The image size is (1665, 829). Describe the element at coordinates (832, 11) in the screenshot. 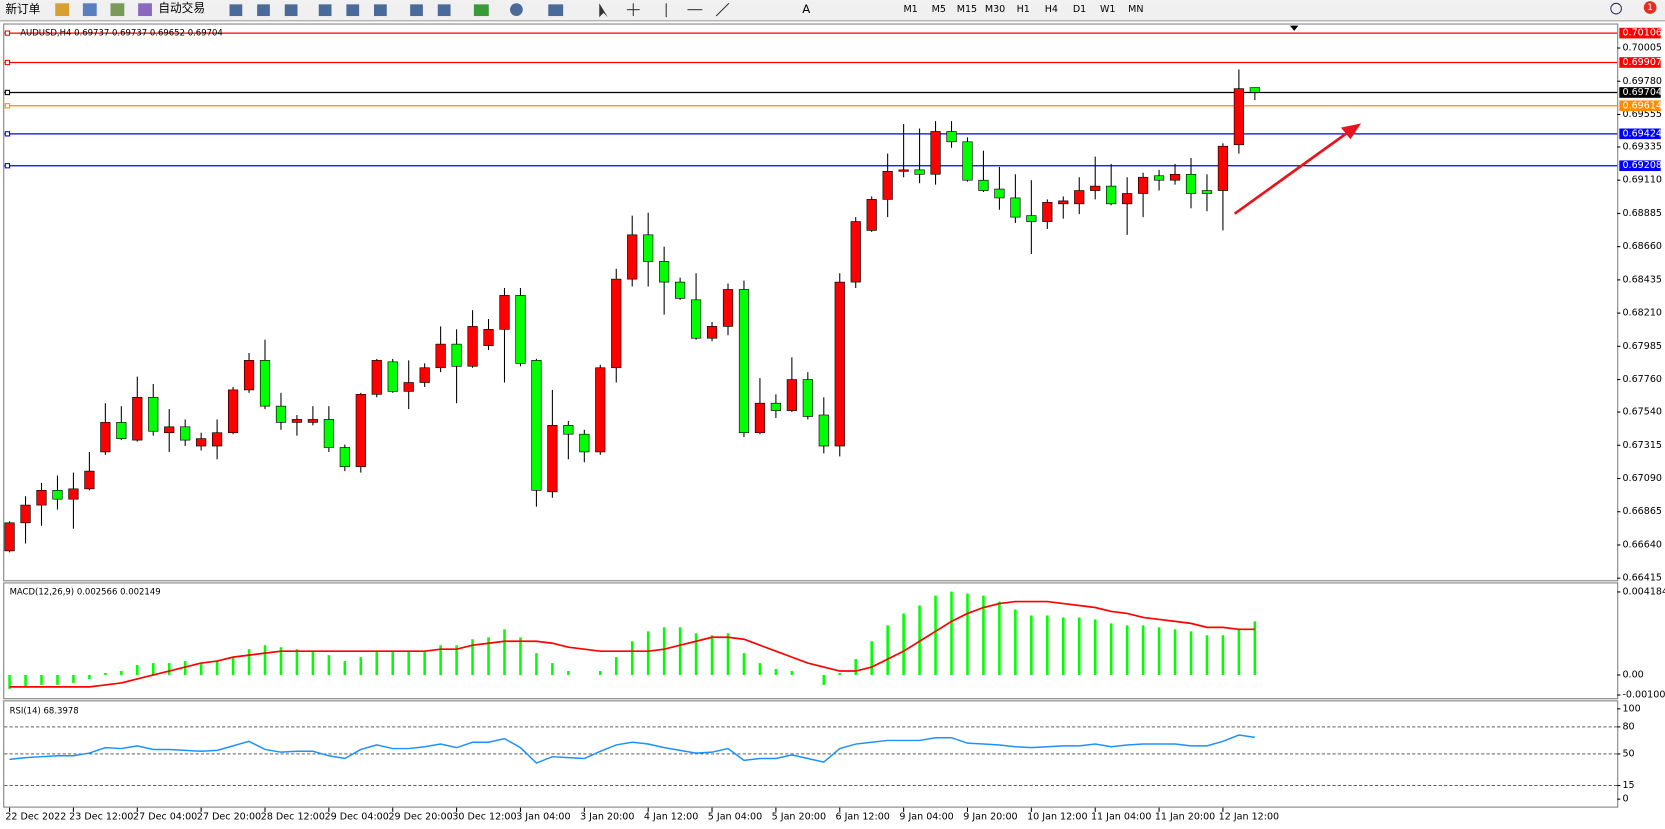

I see `toolbar: 新订单 自动交易 A M1 M5 M15 M30 H1 H4 D1 W1 MN` at that location.